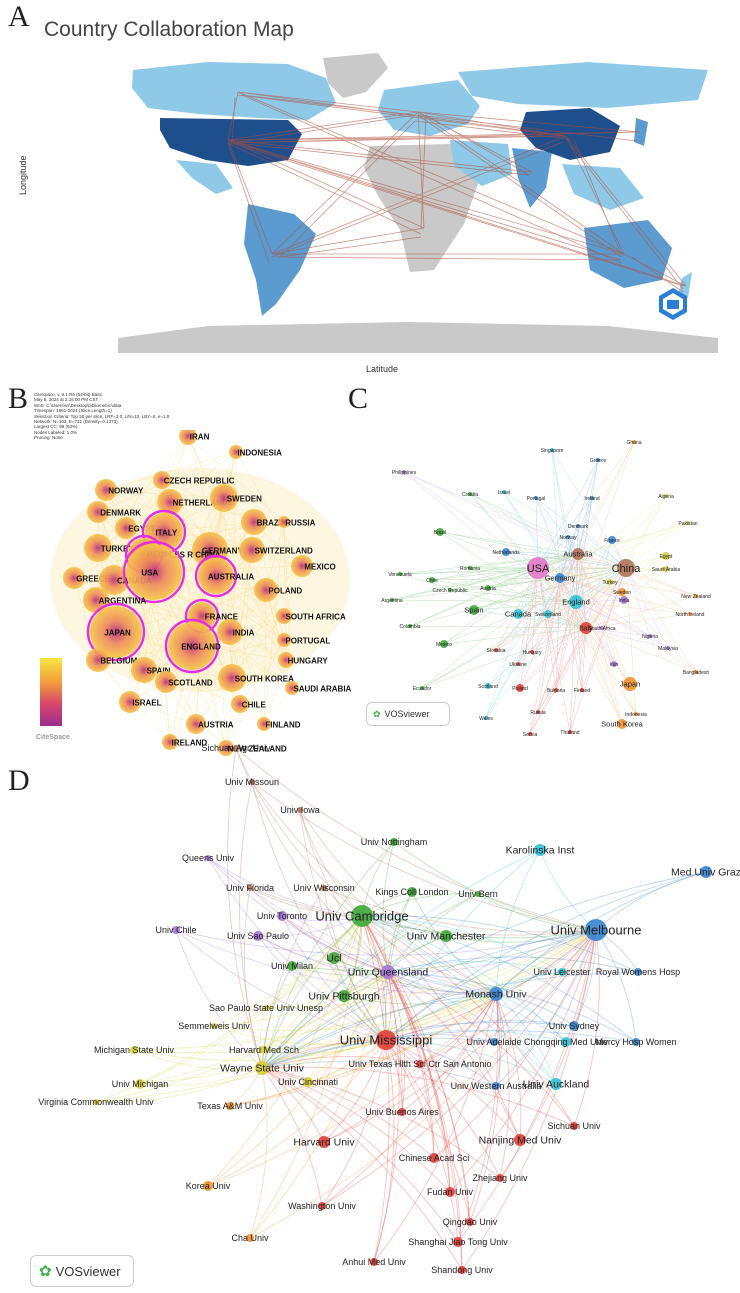 Image resolution: width=740 pixels, height=1293 pixels. What do you see at coordinates (18, 398) in the screenshot?
I see `panel-b-letter: B` at bounding box center [18, 398].